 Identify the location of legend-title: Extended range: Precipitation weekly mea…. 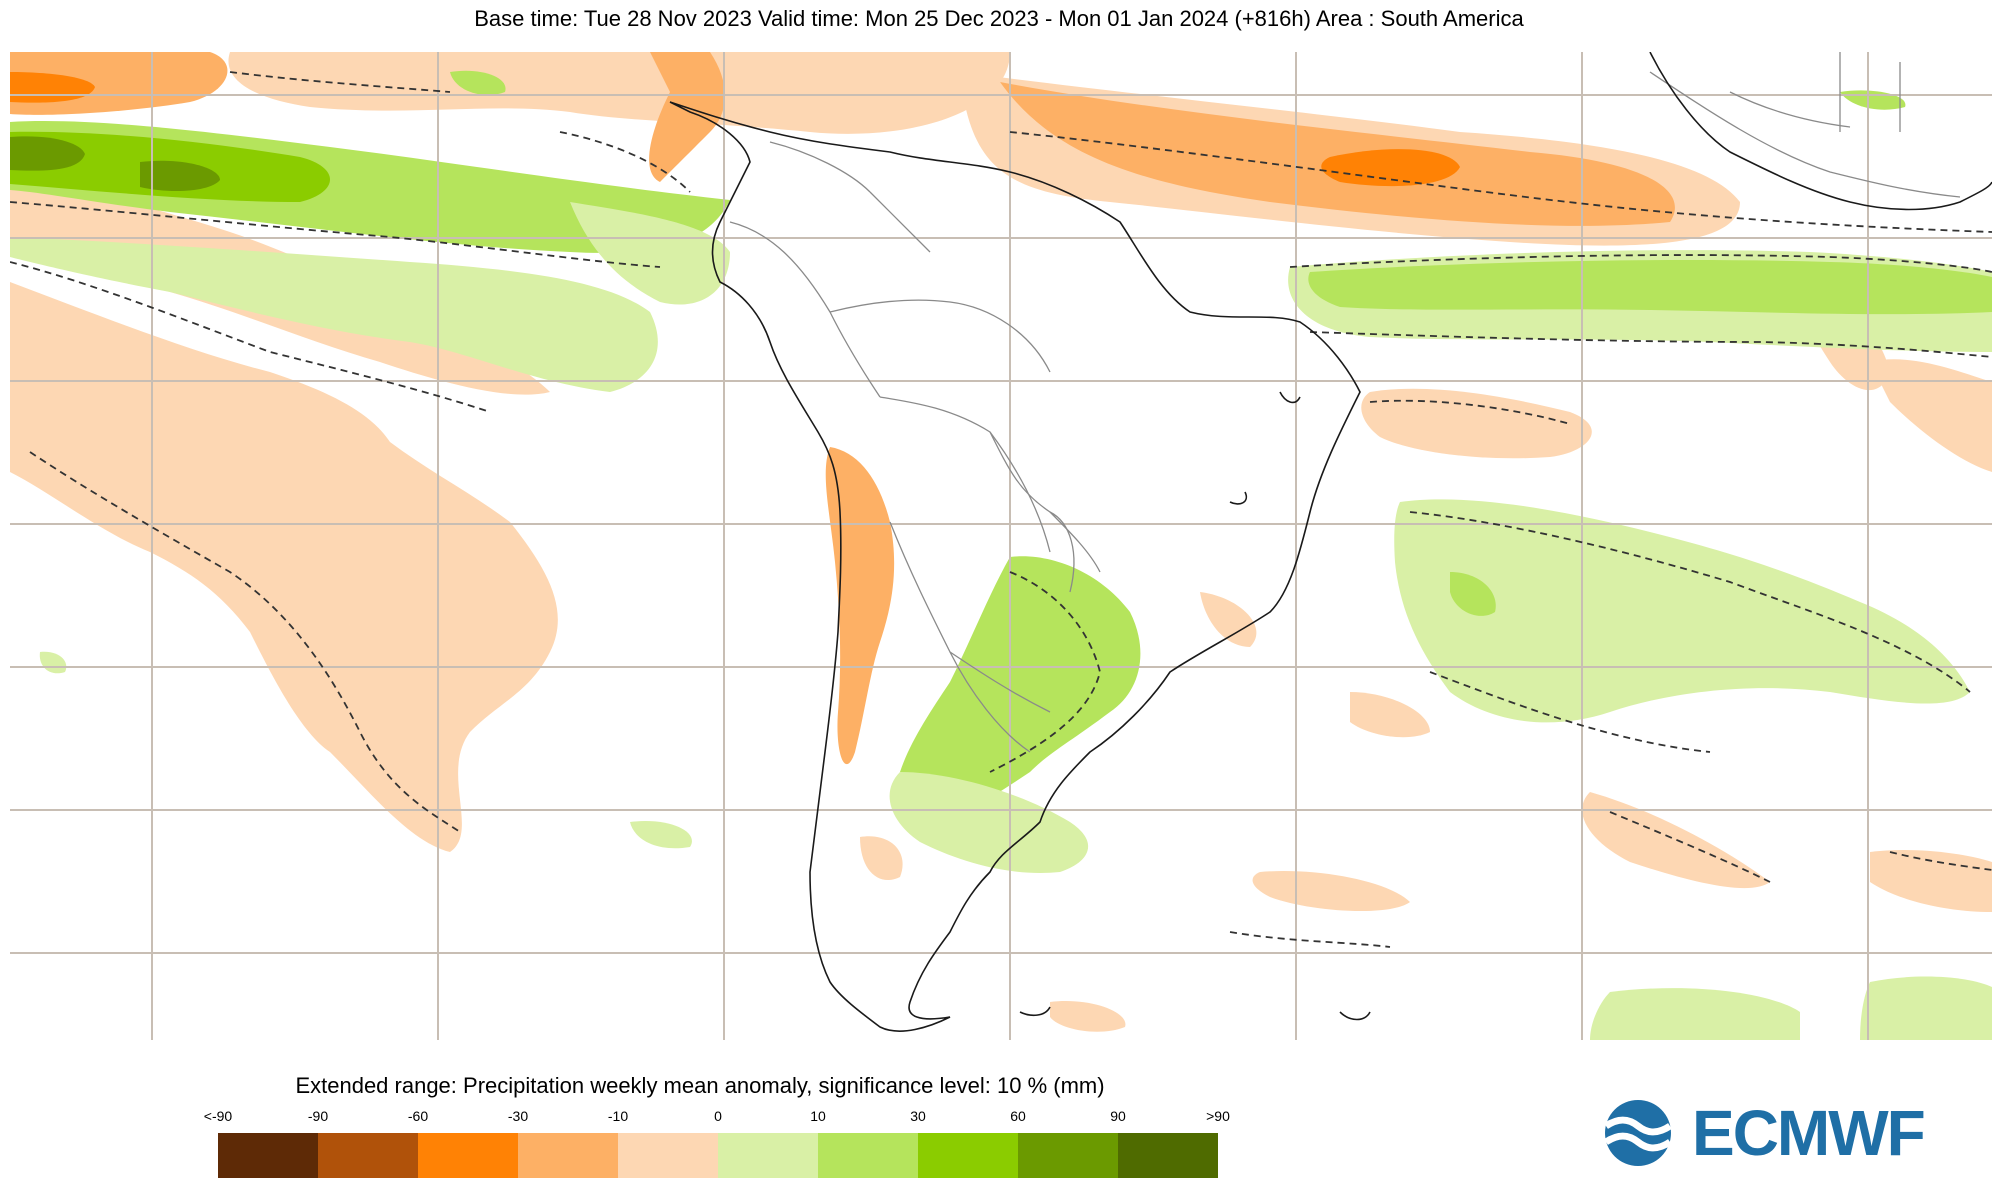
(700, 1085).